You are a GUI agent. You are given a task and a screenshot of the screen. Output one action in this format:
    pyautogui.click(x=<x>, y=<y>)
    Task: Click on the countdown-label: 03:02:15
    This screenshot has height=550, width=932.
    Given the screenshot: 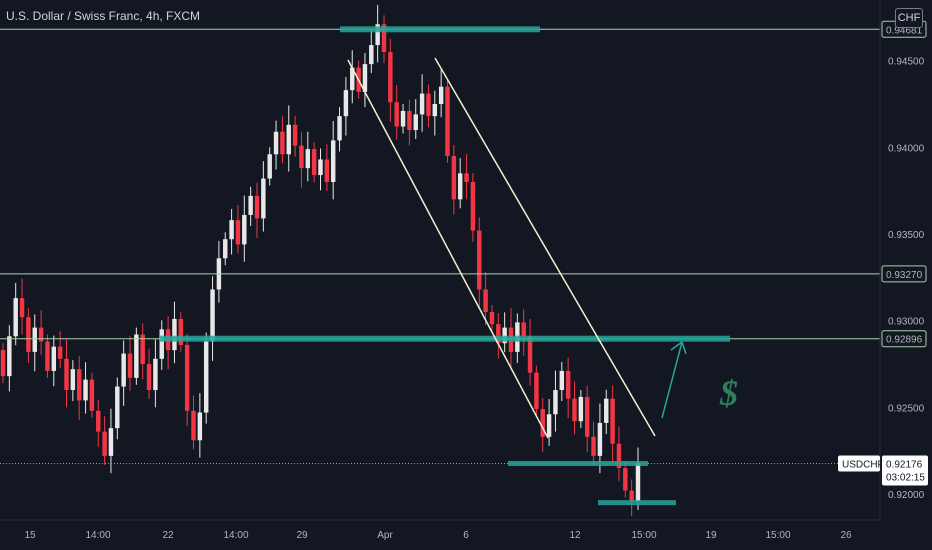 What is the action you would take?
    pyautogui.click(x=905, y=477)
    